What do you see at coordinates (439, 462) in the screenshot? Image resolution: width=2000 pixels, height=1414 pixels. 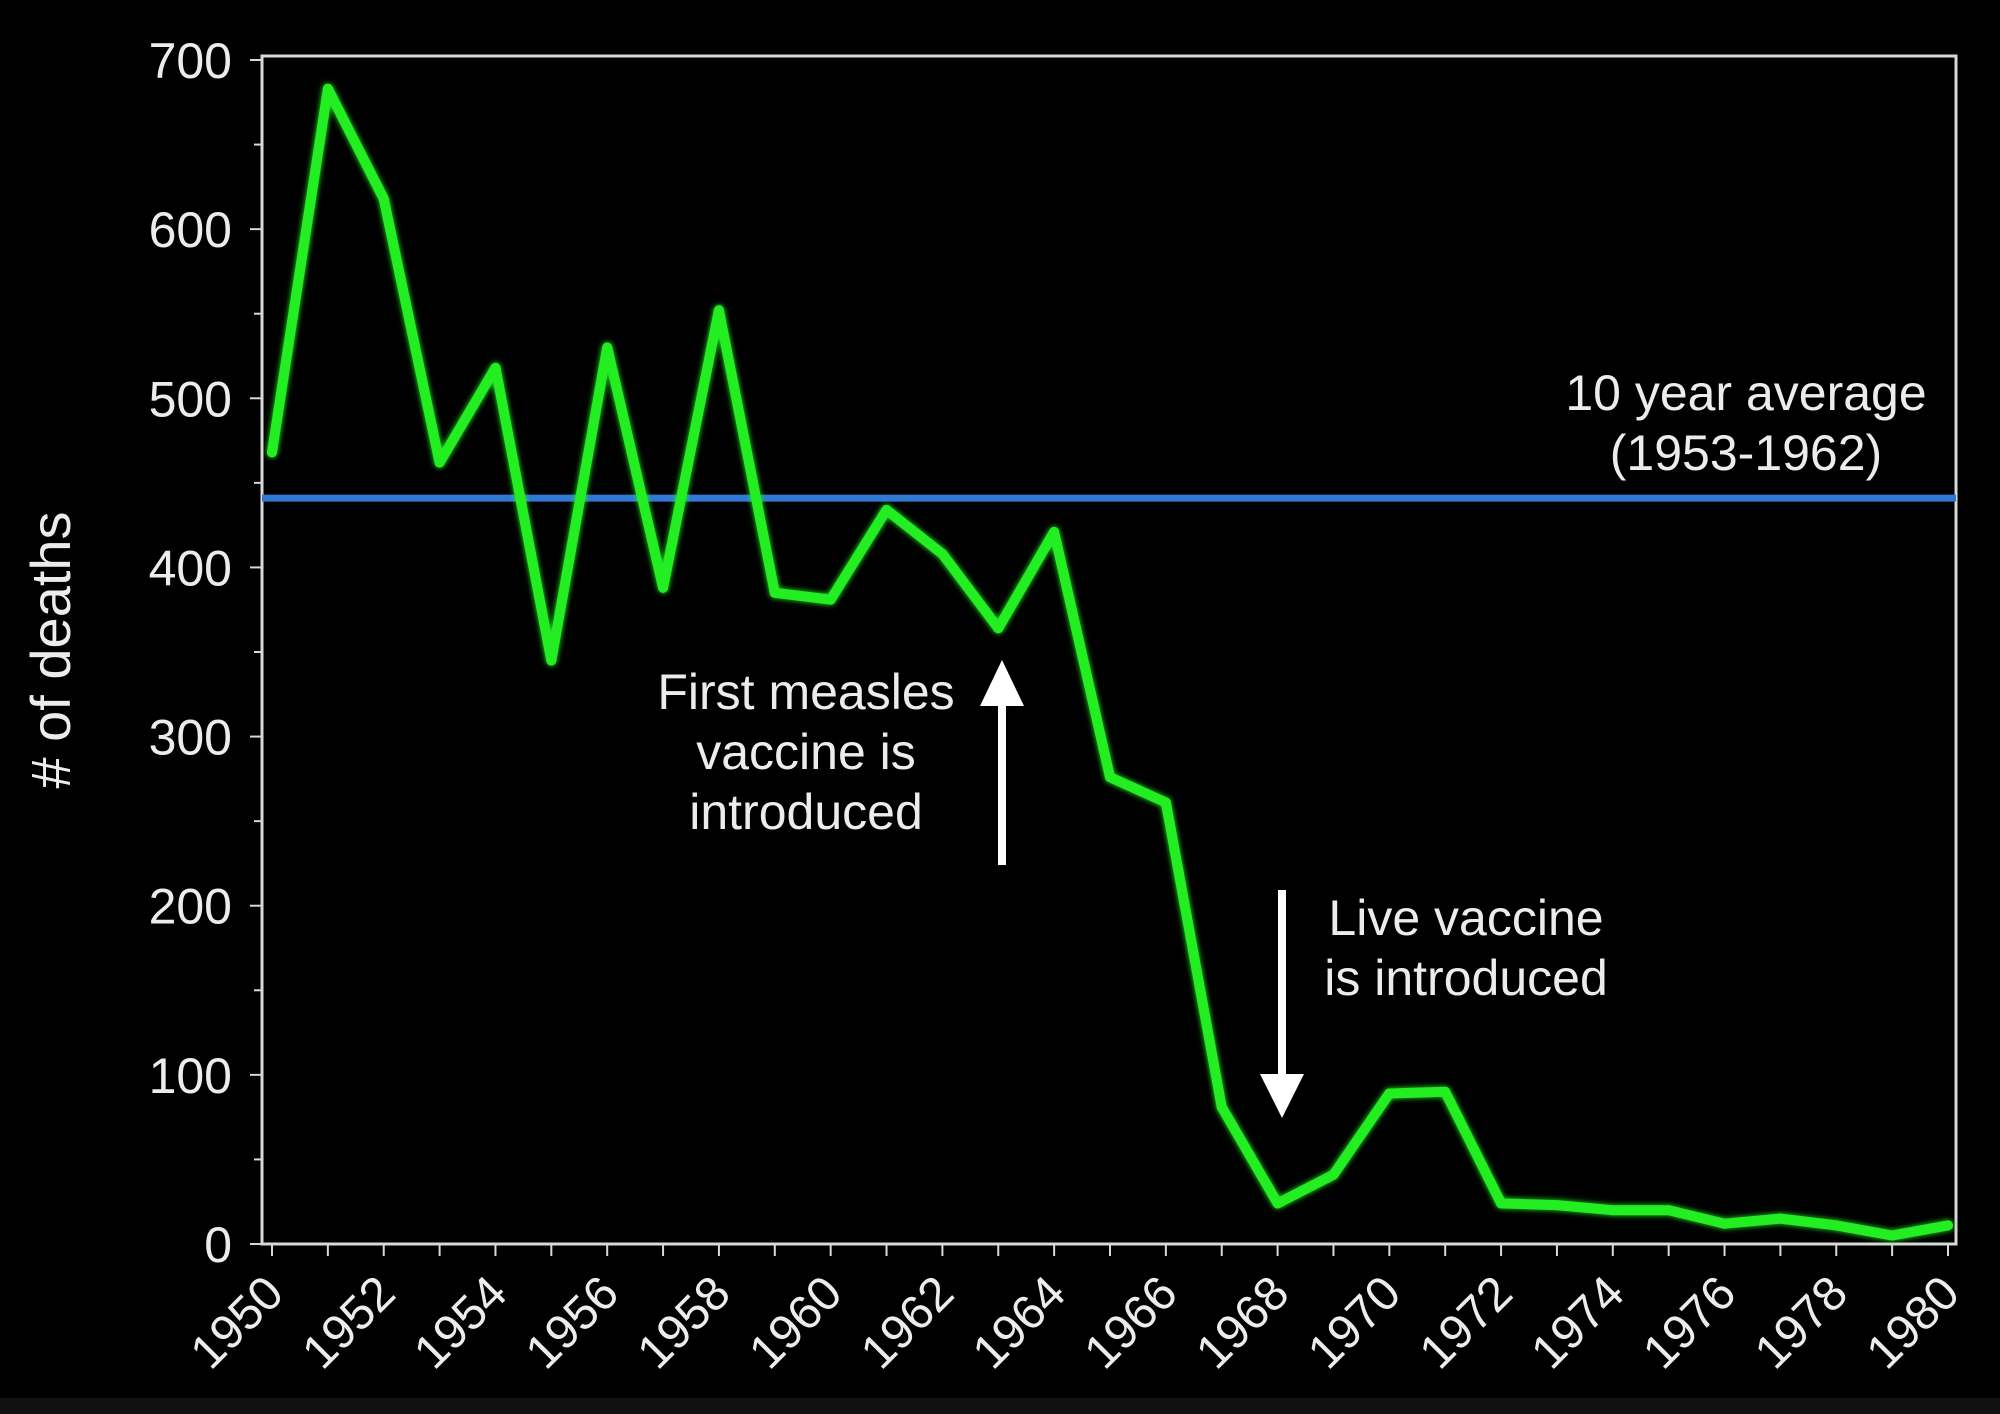 I see `data-point-1953` at bounding box center [439, 462].